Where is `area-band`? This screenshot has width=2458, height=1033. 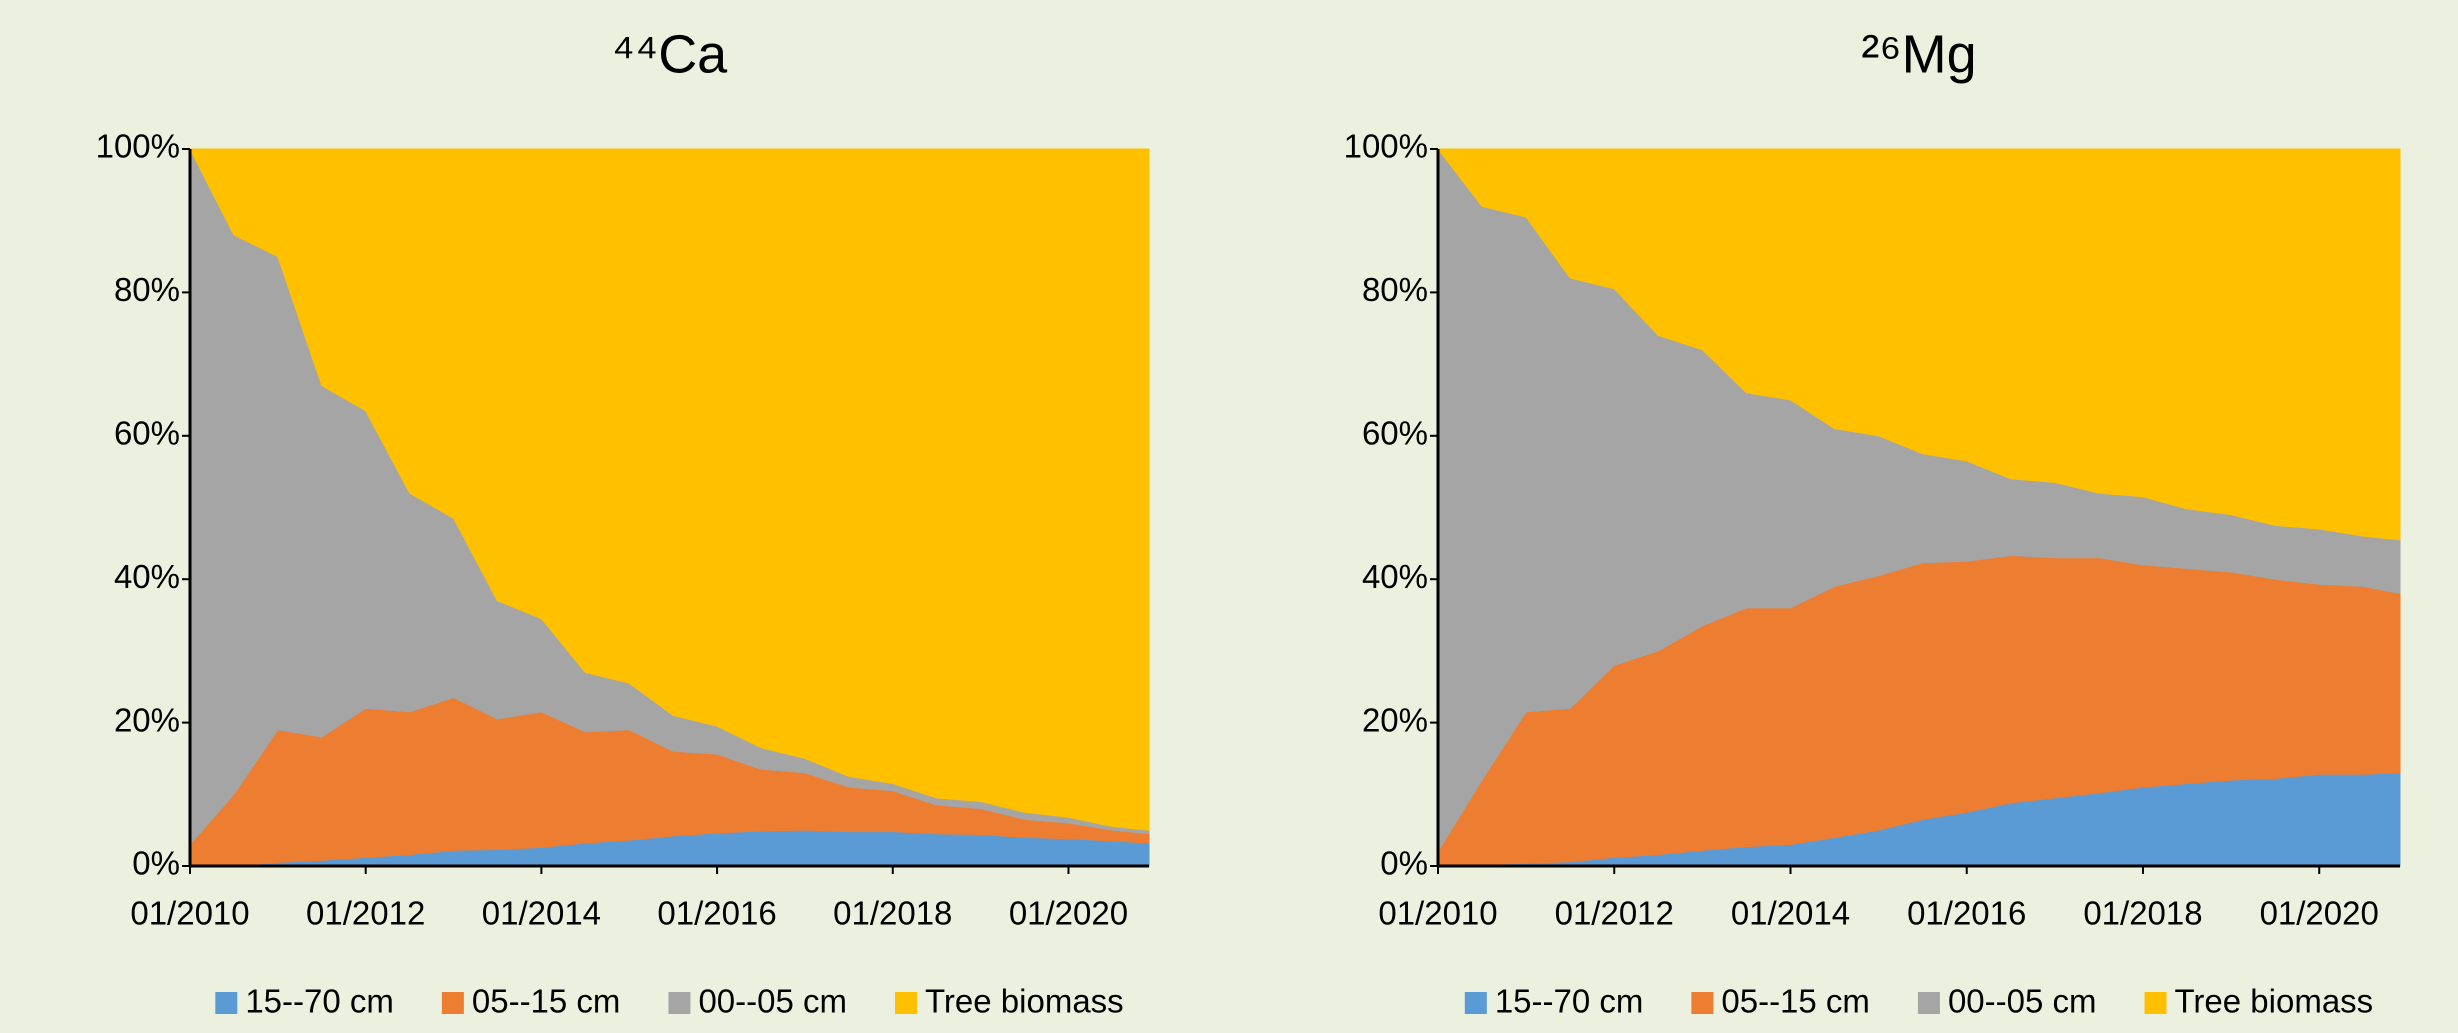
area-band is located at coordinates (1918, 344).